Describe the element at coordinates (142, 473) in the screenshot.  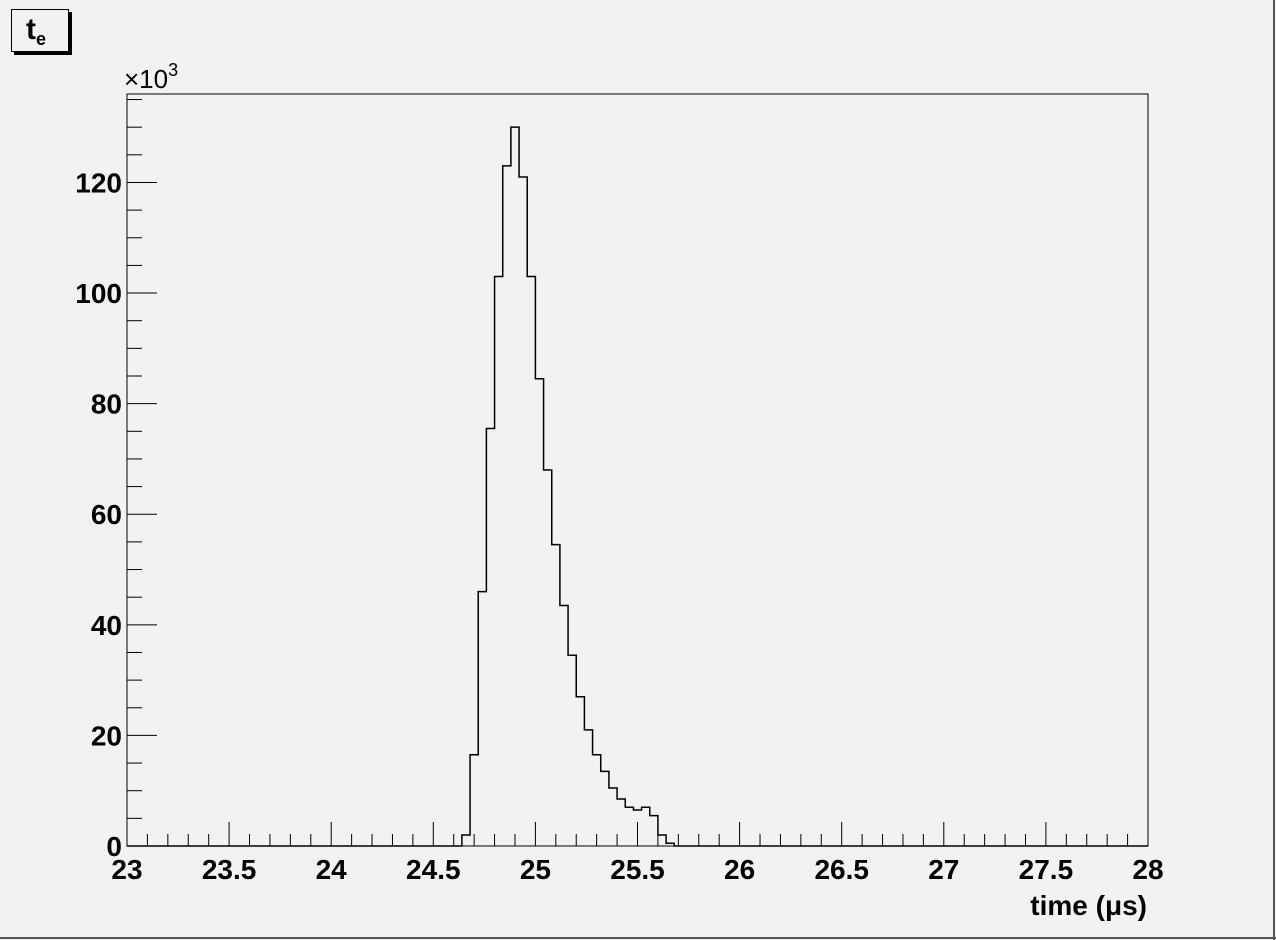
I see `y-axis-ticks` at that location.